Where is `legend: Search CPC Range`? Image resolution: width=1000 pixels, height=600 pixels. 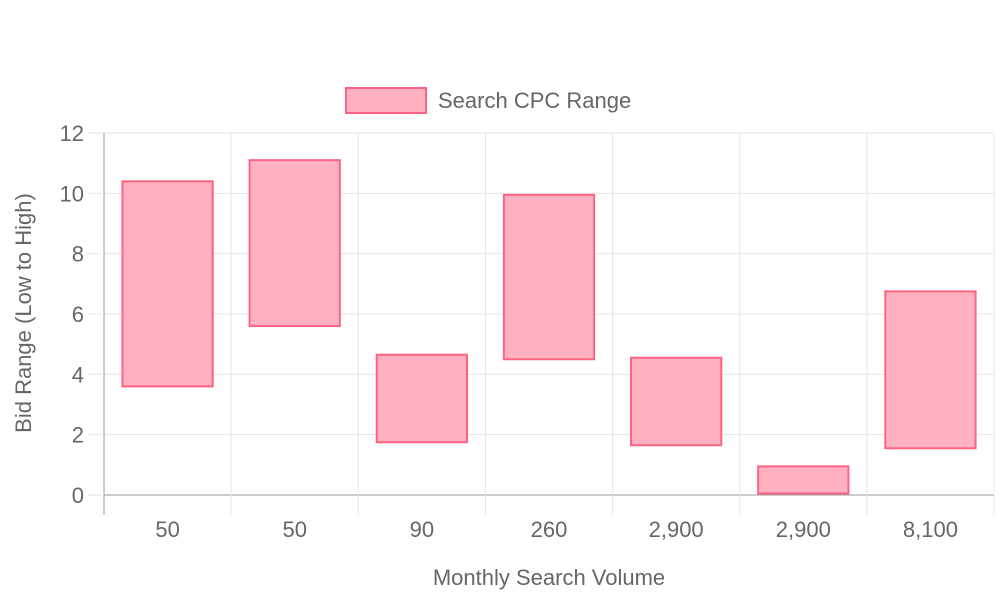
legend: Search CPC Range is located at coordinates (488, 100).